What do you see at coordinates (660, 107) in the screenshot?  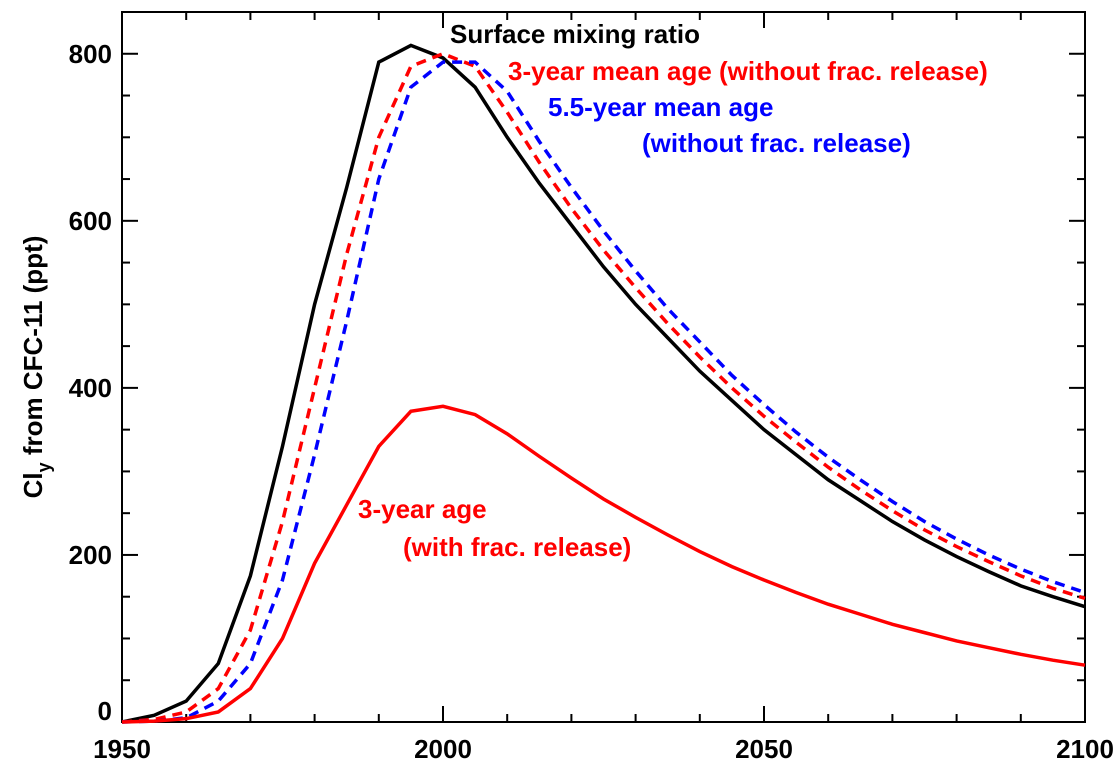 I see `series-label: 5.5-year mean age` at bounding box center [660, 107].